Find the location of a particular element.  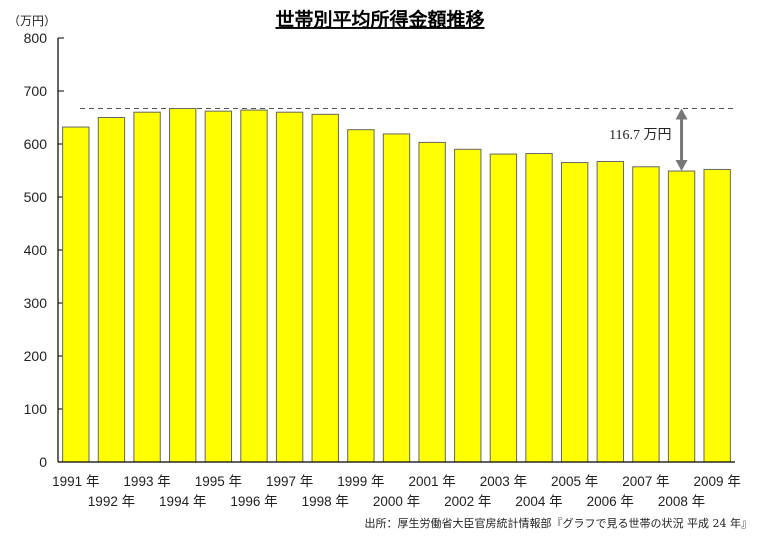

y-tick-label: 800 is located at coordinates (36, 38).